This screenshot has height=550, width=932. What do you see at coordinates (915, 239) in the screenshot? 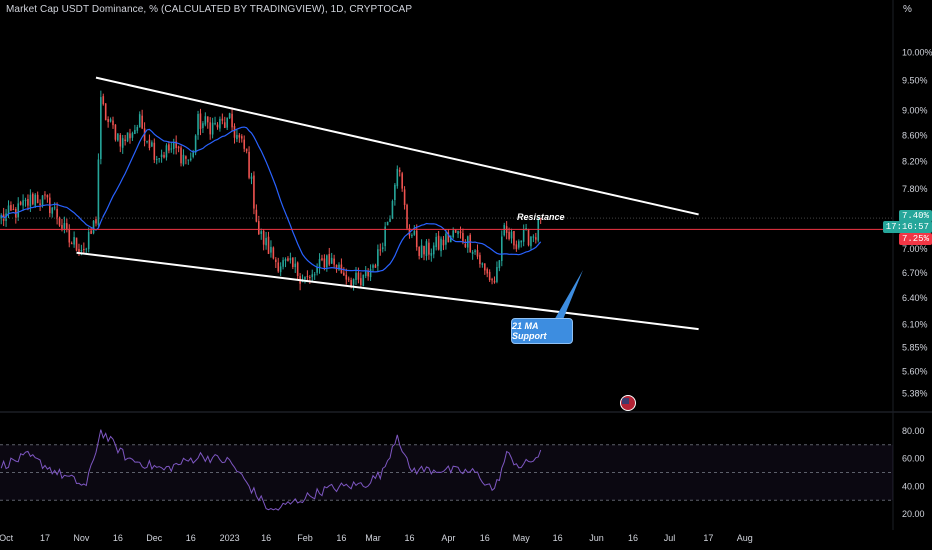
I see `hline-price-badge: 7.25%` at bounding box center [915, 239].